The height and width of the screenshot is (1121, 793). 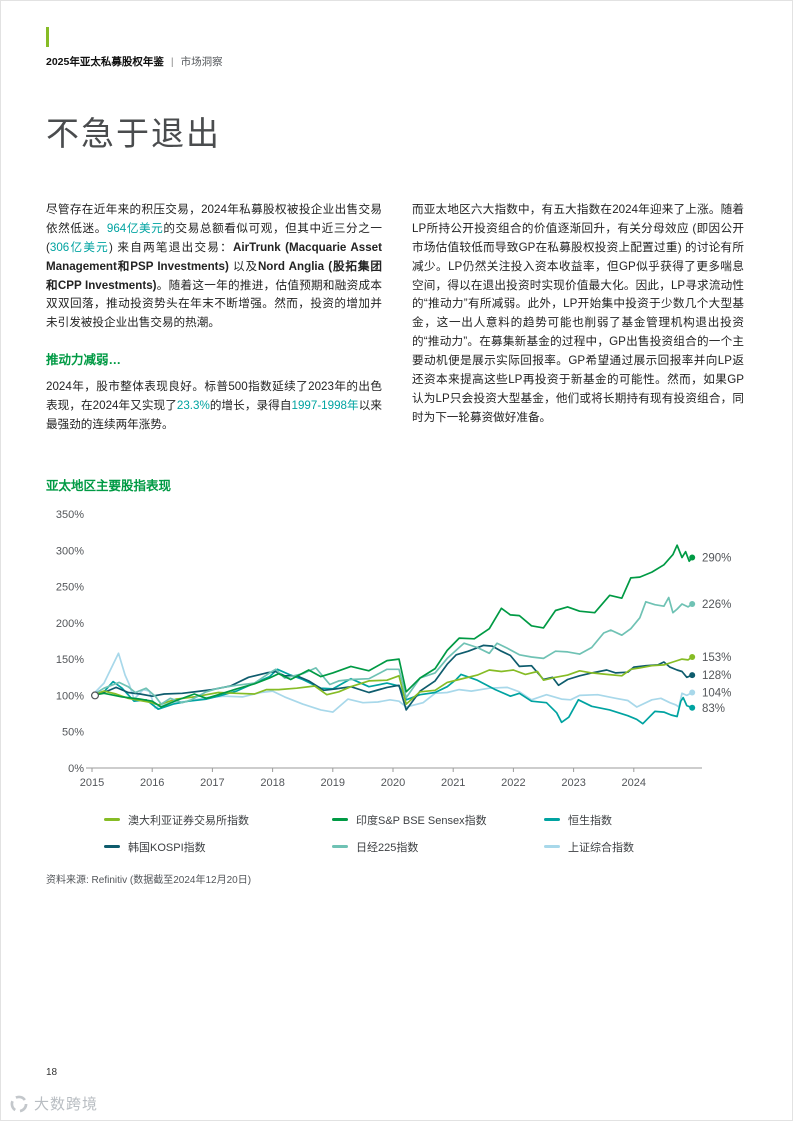 What do you see at coordinates (214, 275) in the screenshot?
I see `text-run: Nord Anglia (股拓集团和CPP Investments)` at bounding box center [214, 275].